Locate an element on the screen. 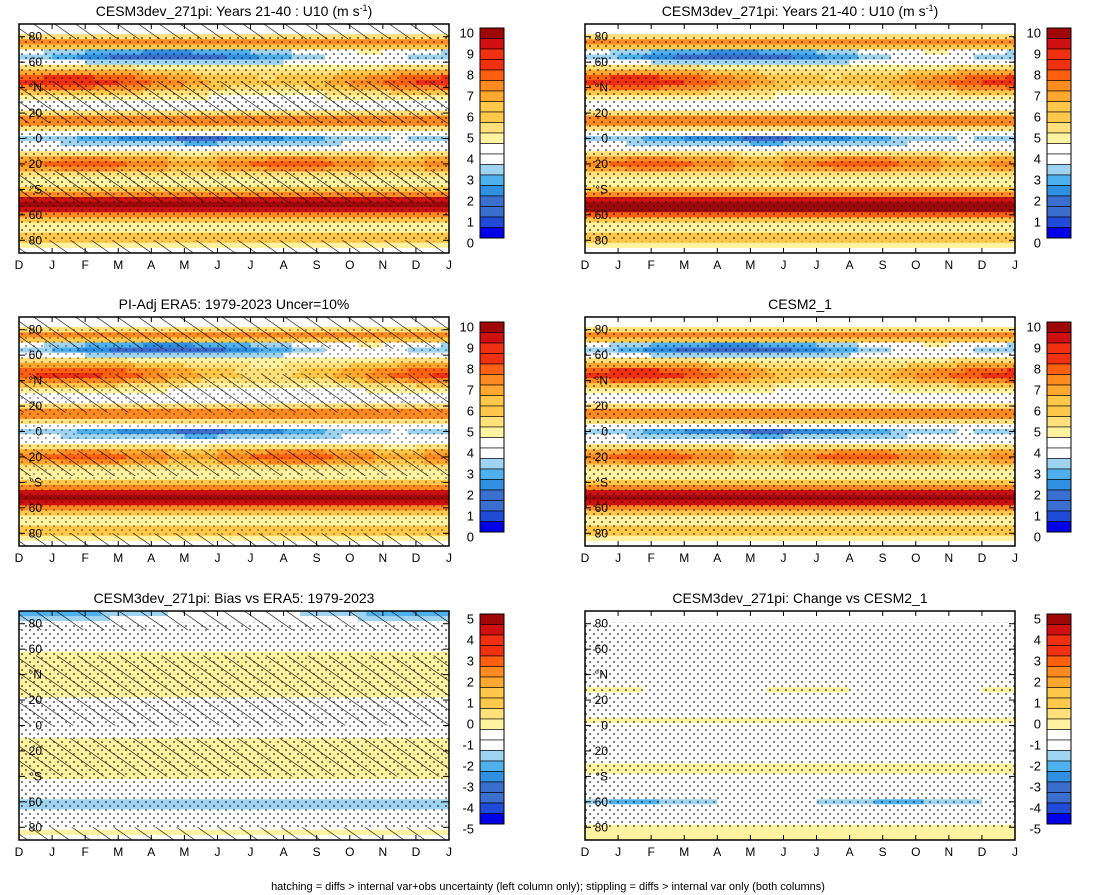 The image size is (1097, 895). colorbar: 5 4 3 2 1 0 -1 -2 -3 -4 -5 is located at coordinates (1050, 723).